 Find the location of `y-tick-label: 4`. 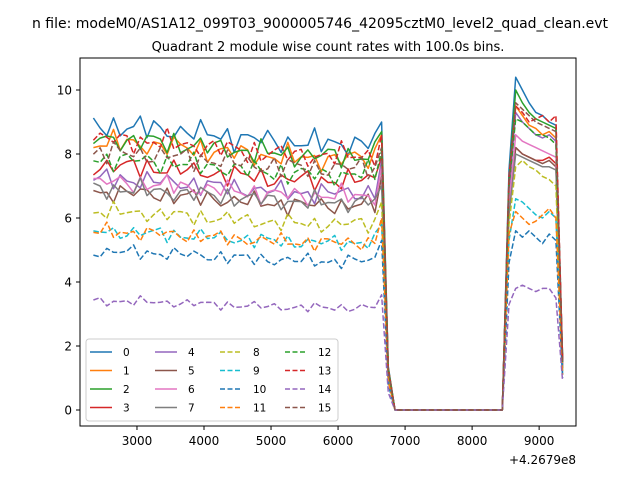

y-tick-label: 4 is located at coordinates (68, 283).